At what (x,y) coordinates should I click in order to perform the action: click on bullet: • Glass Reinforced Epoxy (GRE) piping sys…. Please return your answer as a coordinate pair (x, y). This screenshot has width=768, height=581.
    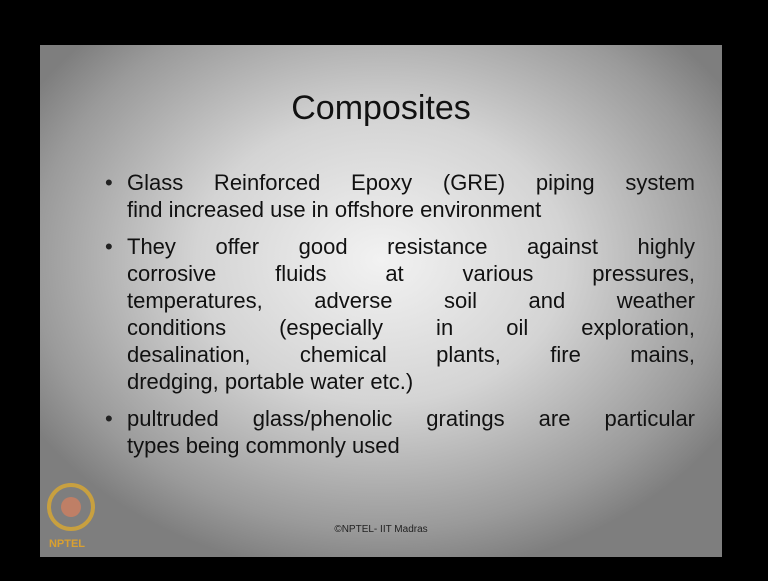
    Looking at the image, I should click on (400, 196).